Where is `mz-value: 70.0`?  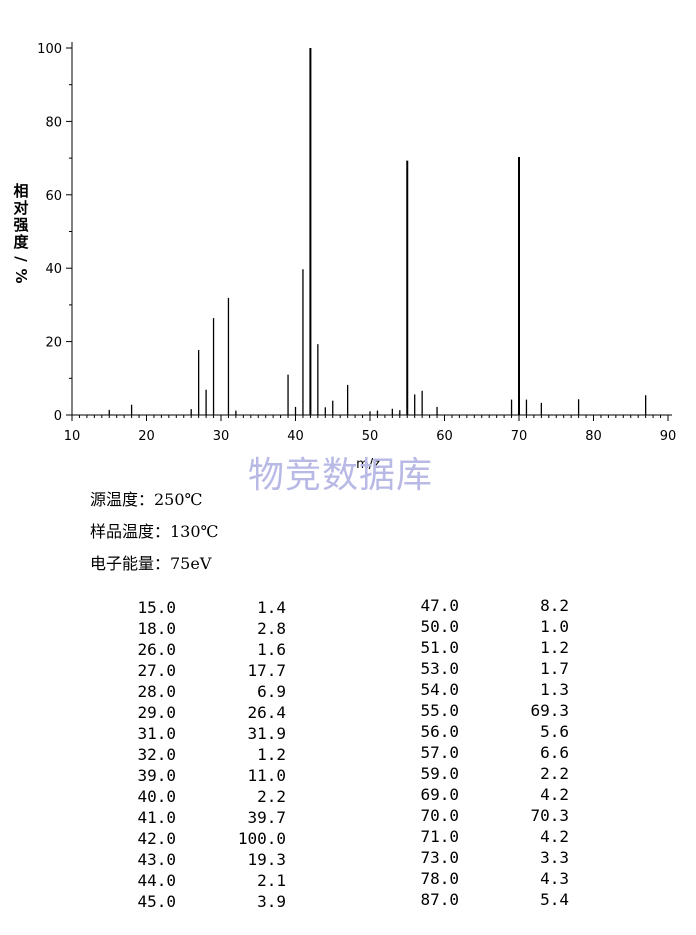
mz-value: 70.0 is located at coordinates (439, 815).